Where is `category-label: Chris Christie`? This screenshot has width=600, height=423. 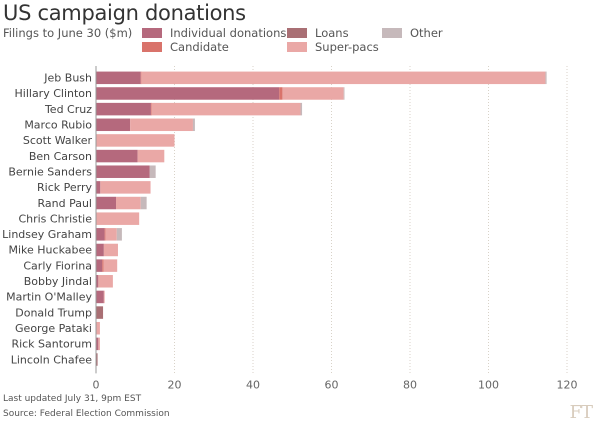
category-label: Chris Christie is located at coordinates (55, 218).